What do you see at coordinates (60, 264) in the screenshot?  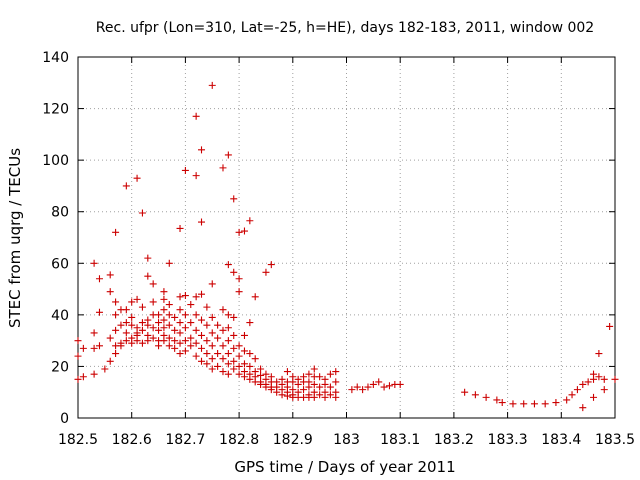 I see `y-tick-label: 60` at bounding box center [60, 264].